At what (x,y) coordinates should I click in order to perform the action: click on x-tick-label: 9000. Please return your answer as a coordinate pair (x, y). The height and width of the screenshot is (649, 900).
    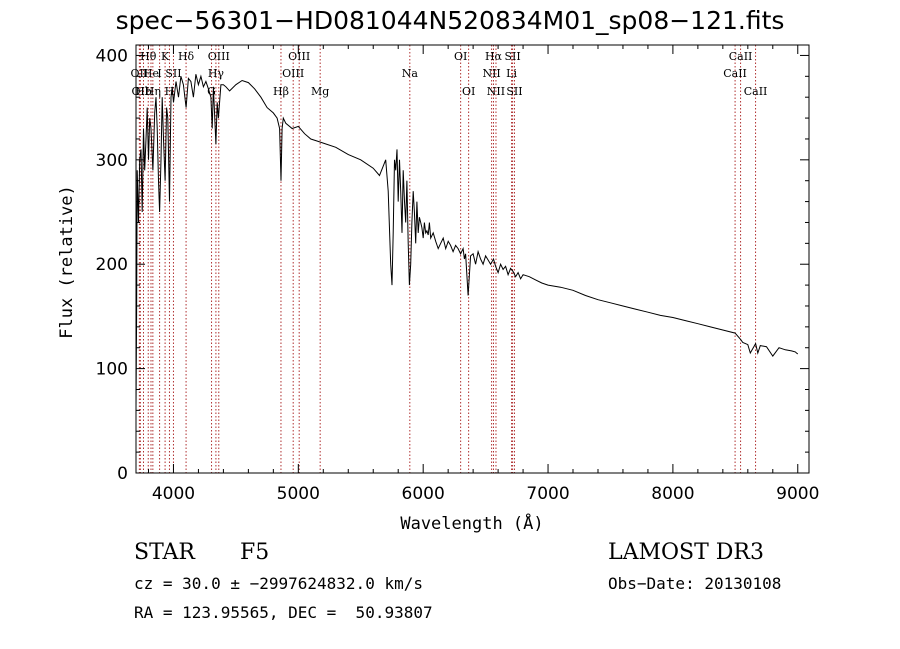
    Looking at the image, I should click on (797, 494).